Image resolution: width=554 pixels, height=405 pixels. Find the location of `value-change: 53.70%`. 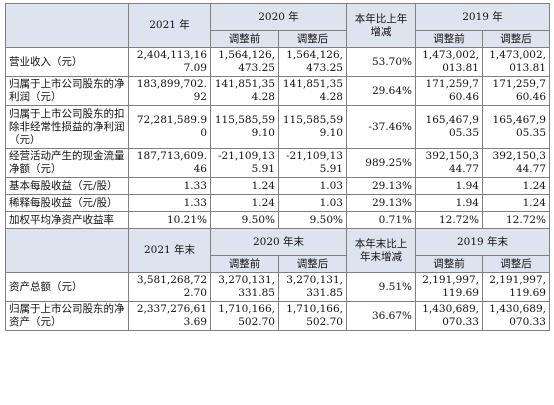

value-change: 53.70% is located at coordinates (381, 62).